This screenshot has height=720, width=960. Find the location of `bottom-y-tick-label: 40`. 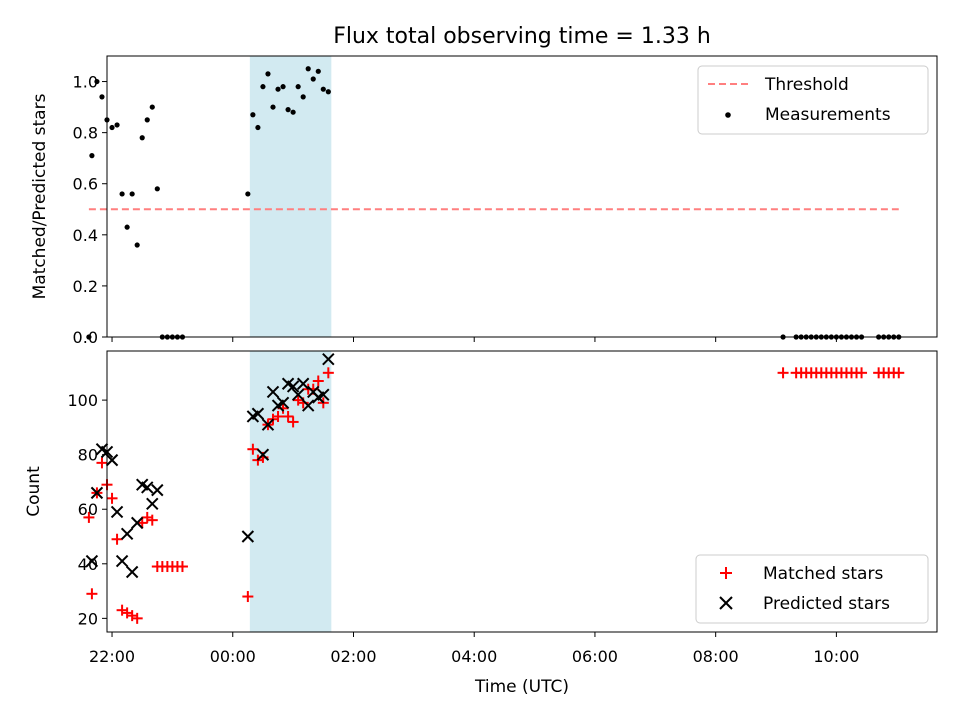

bottom-y-tick-label: 40 is located at coordinates (88, 564).